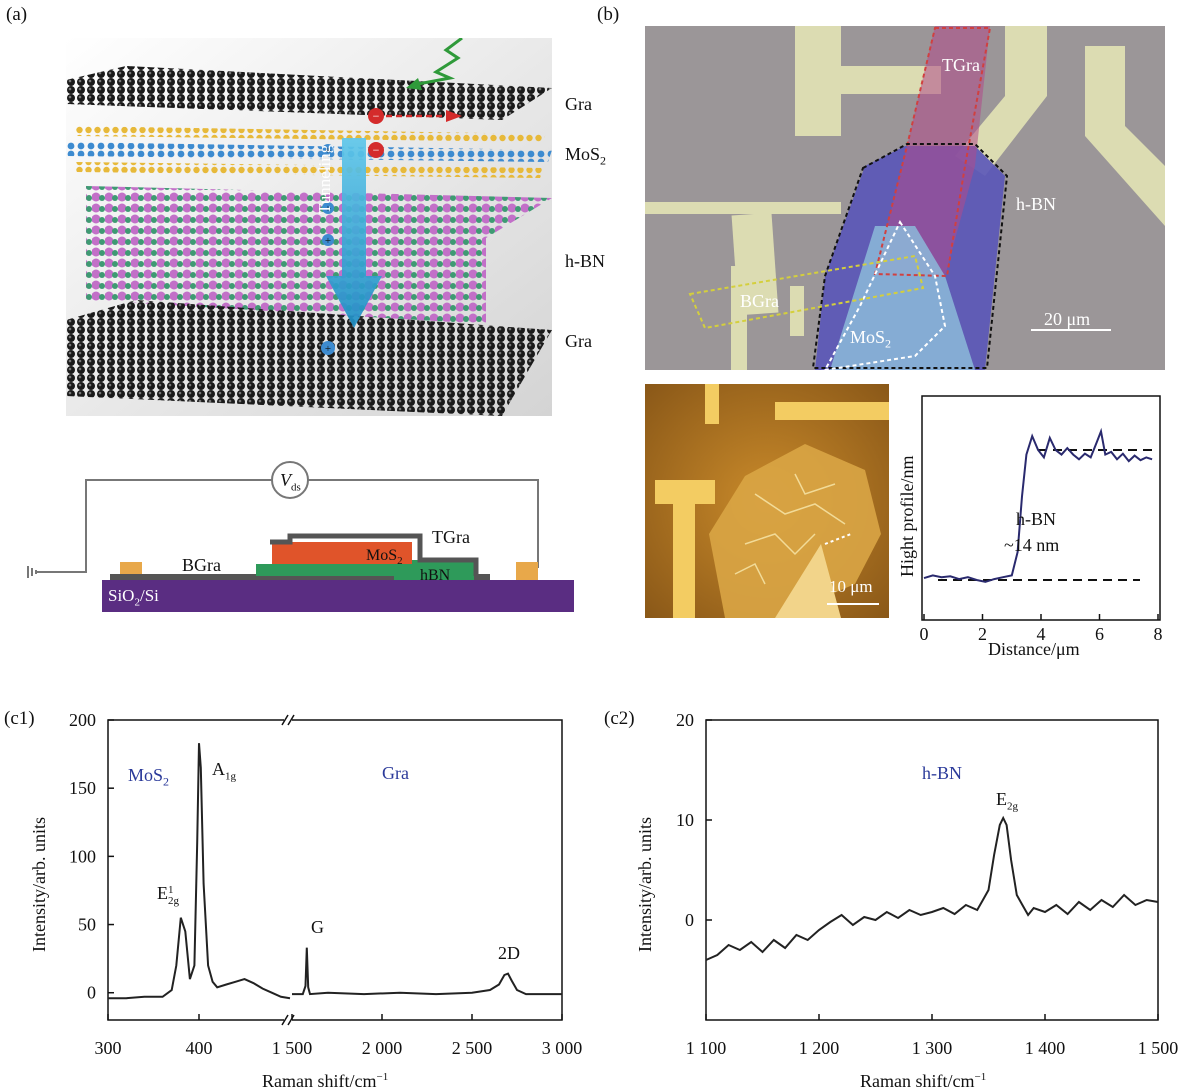 The width and height of the screenshot is (1184, 1092). What do you see at coordinates (759, 301) in the screenshot?
I see `optical-bgra-label: BGra` at bounding box center [759, 301].